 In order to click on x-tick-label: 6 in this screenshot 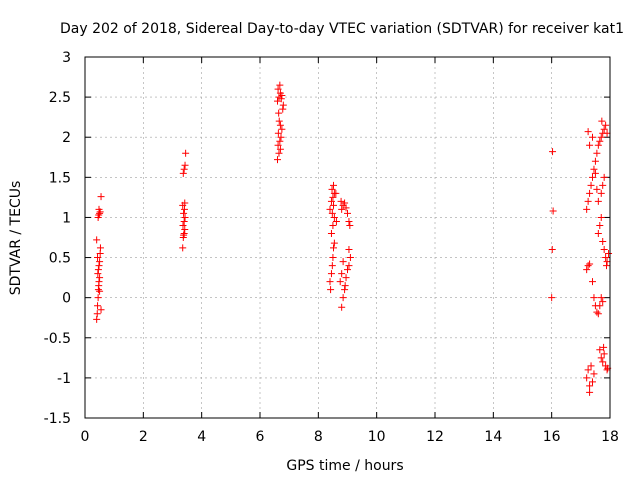, I will do `click(260, 437)`.